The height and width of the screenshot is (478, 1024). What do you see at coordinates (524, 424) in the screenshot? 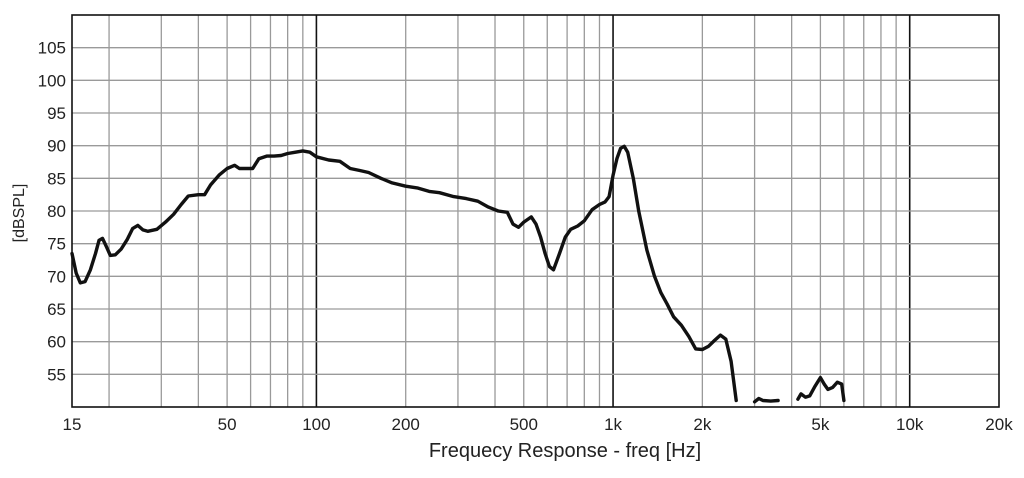
I see `x-tick-label: 500` at bounding box center [524, 424].